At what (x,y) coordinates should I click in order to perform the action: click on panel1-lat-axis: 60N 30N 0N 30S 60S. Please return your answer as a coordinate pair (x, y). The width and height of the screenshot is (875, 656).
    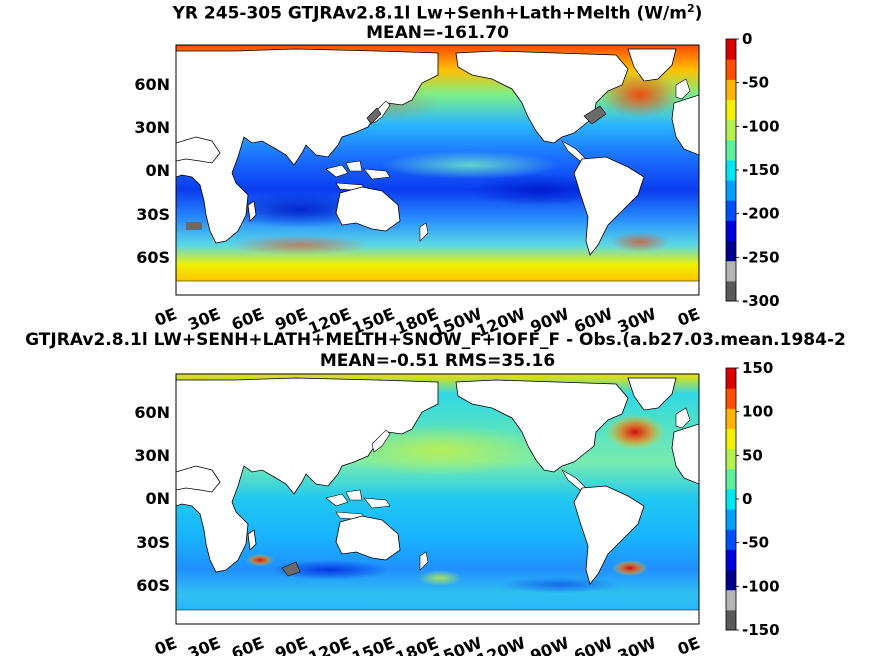
    Looking at the image, I should click on (152, 171).